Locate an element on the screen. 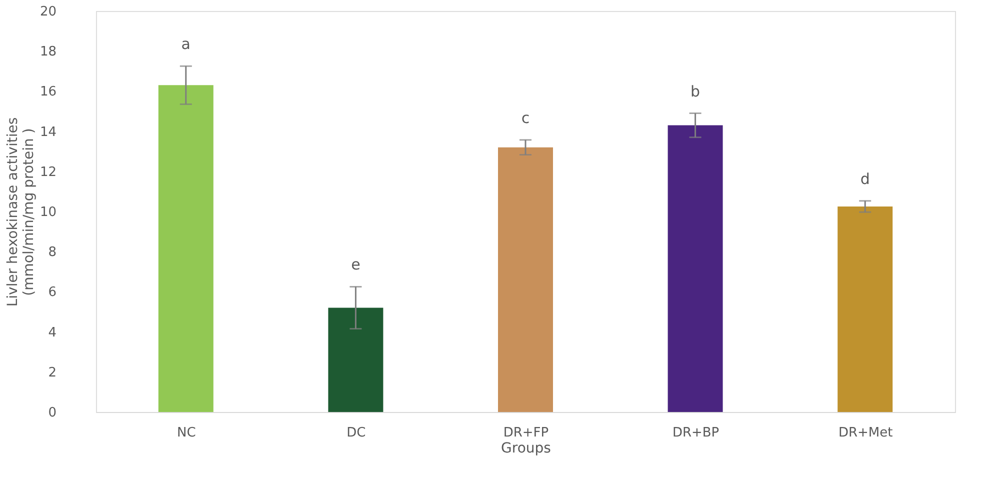 This screenshot has height=478, width=989. annotation: b is located at coordinates (695, 91).